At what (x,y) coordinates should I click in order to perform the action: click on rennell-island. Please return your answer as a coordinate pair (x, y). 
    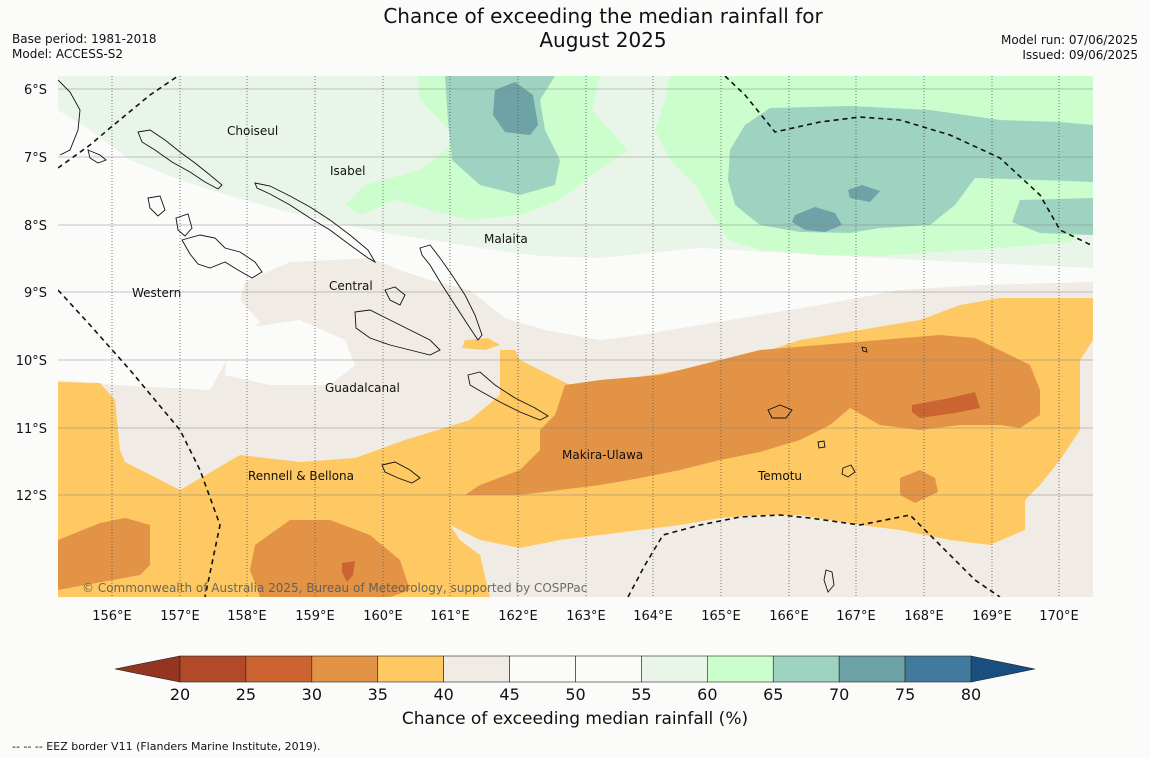
    Looking at the image, I should click on (401, 472).